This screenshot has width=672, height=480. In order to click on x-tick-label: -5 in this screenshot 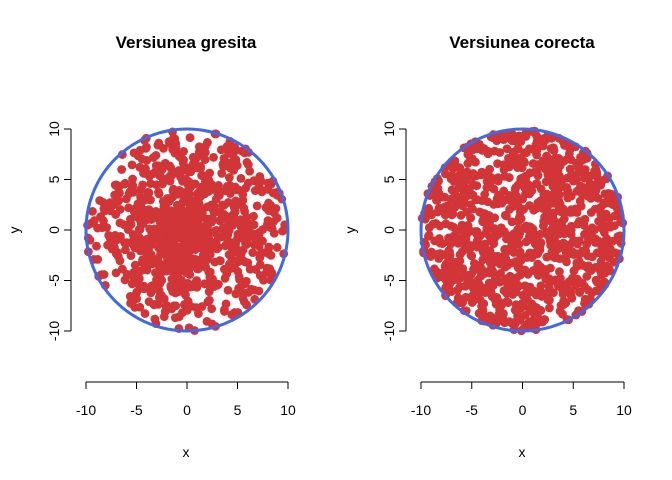, I will do `click(472, 410)`.